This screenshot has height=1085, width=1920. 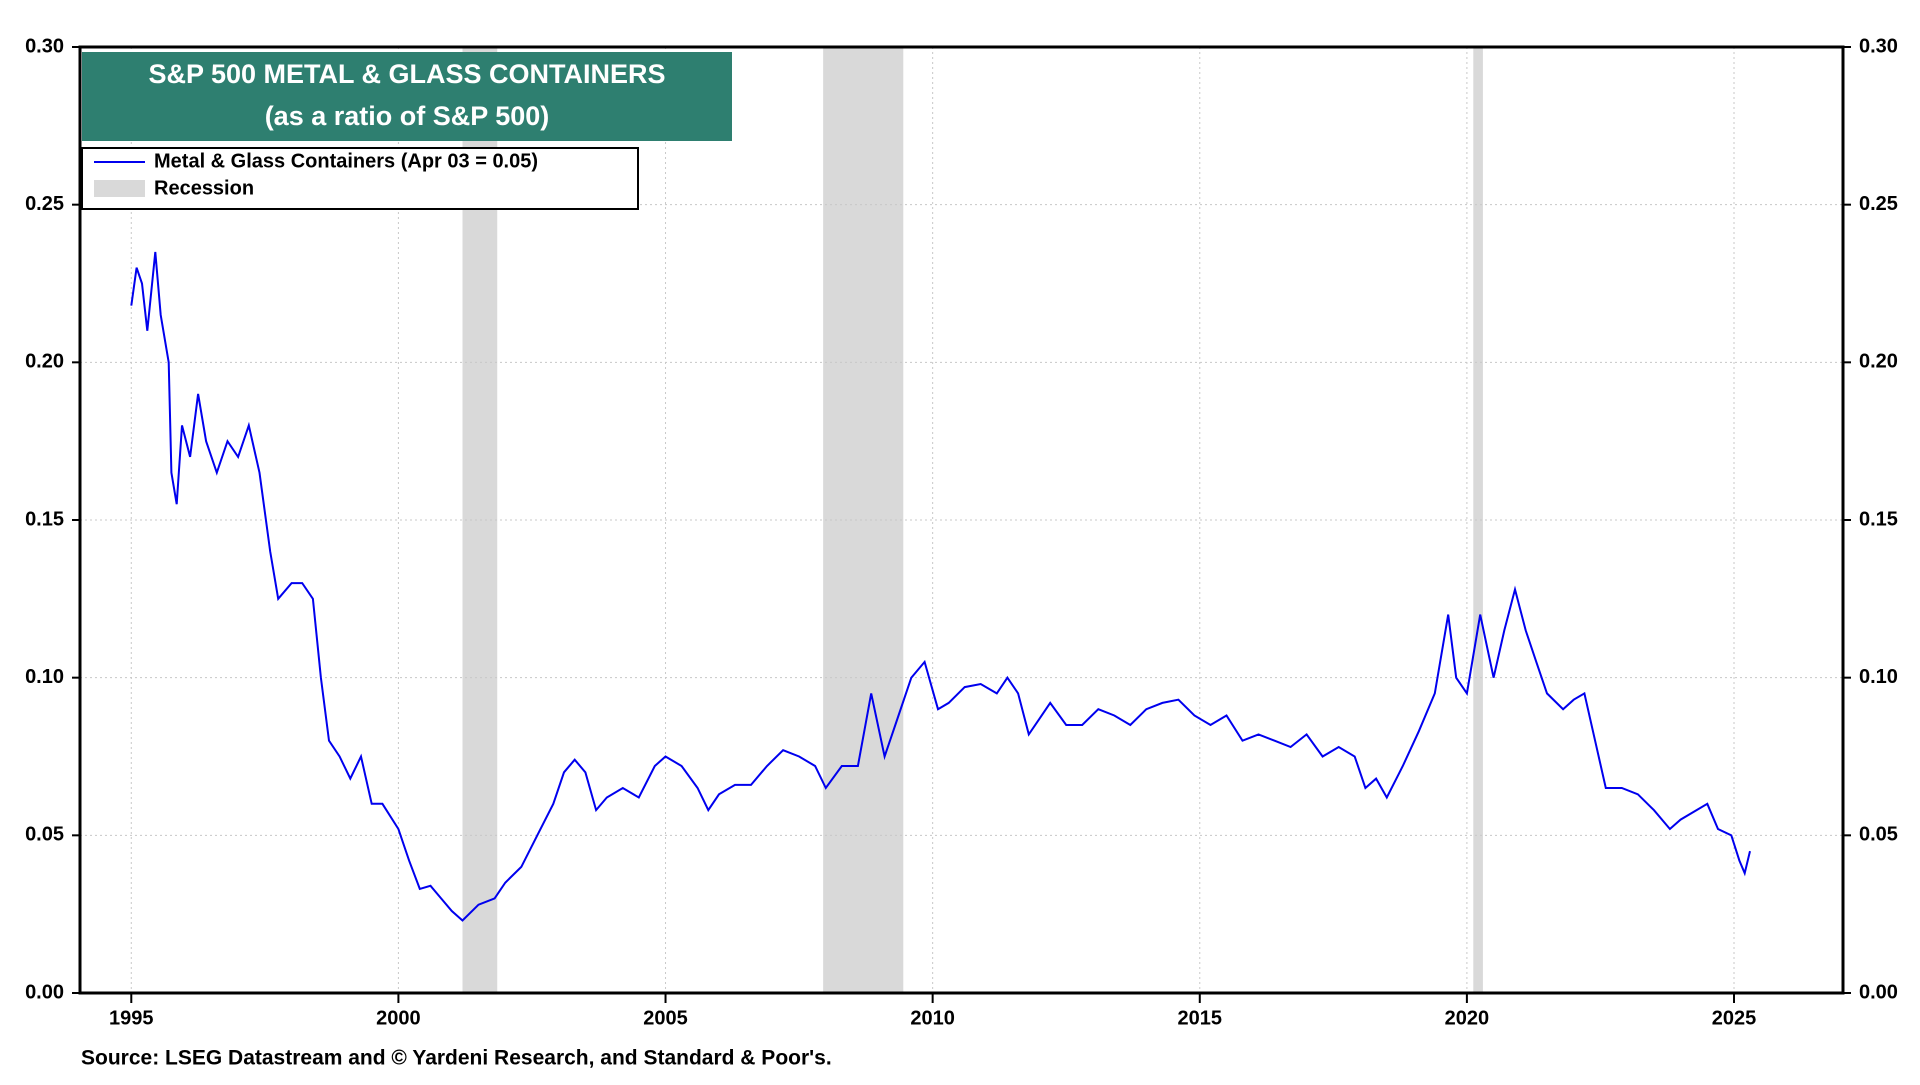 I want to click on x-tick-label: 1995, so click(x=131, y=1018).